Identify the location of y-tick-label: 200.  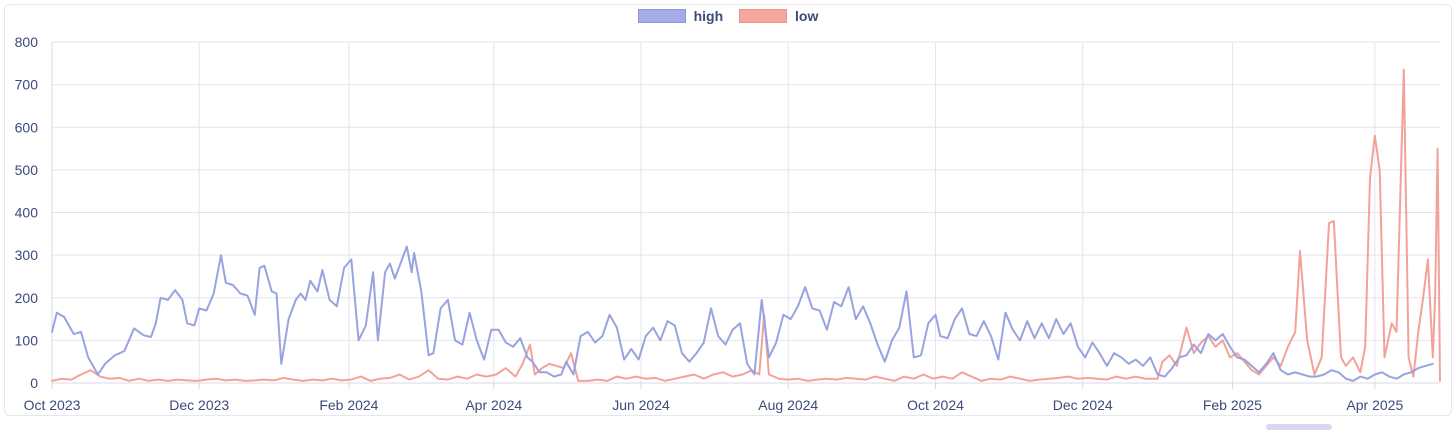
(27, 298).